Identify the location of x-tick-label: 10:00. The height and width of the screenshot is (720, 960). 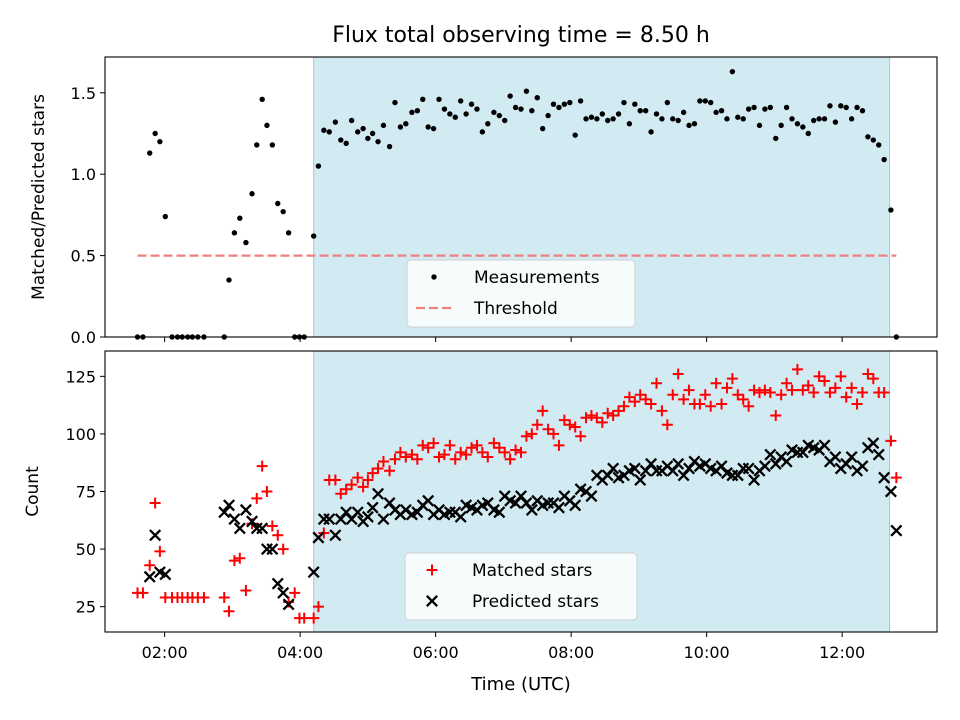
(707, 652).